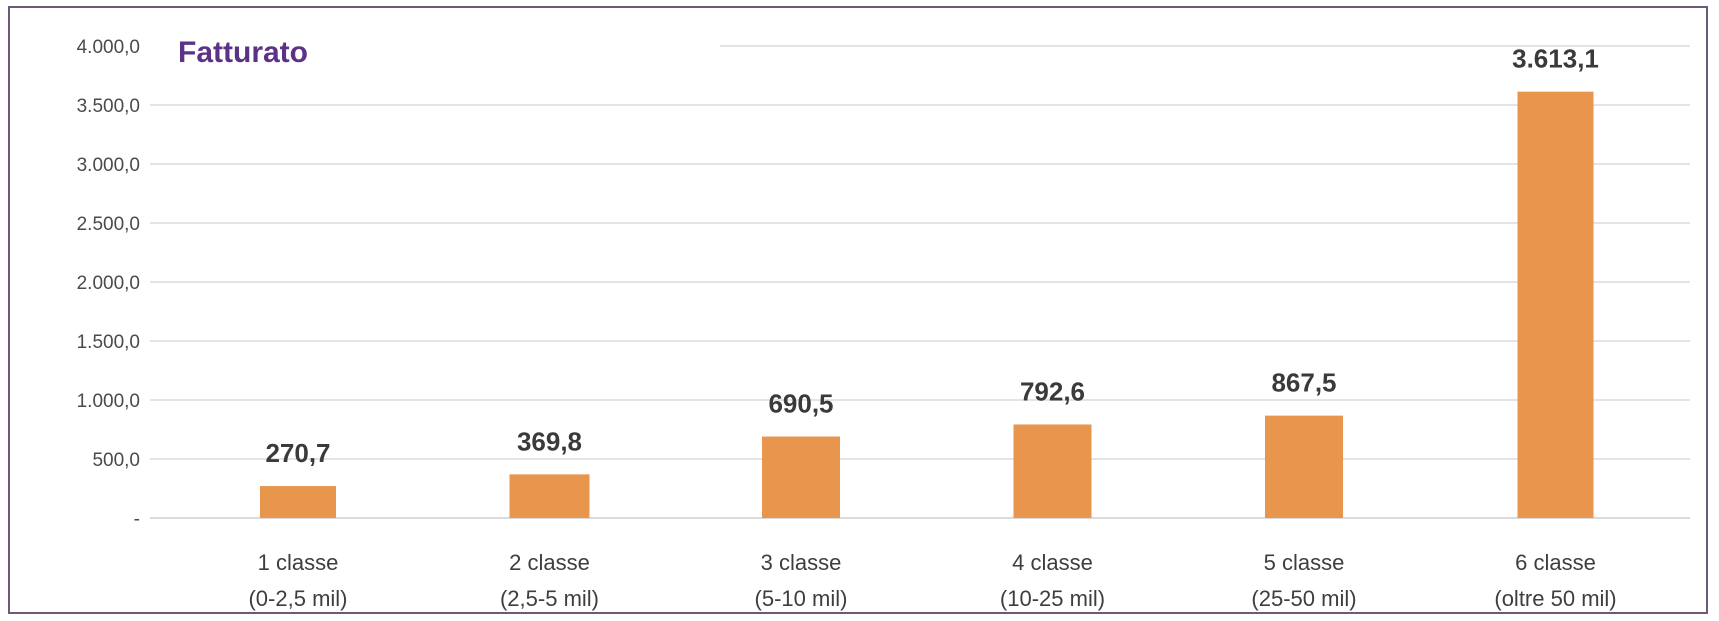 The height and width of the screenshot is (621, 1719). I want to click on y-tick-label: 500,0, so click(116, 460).